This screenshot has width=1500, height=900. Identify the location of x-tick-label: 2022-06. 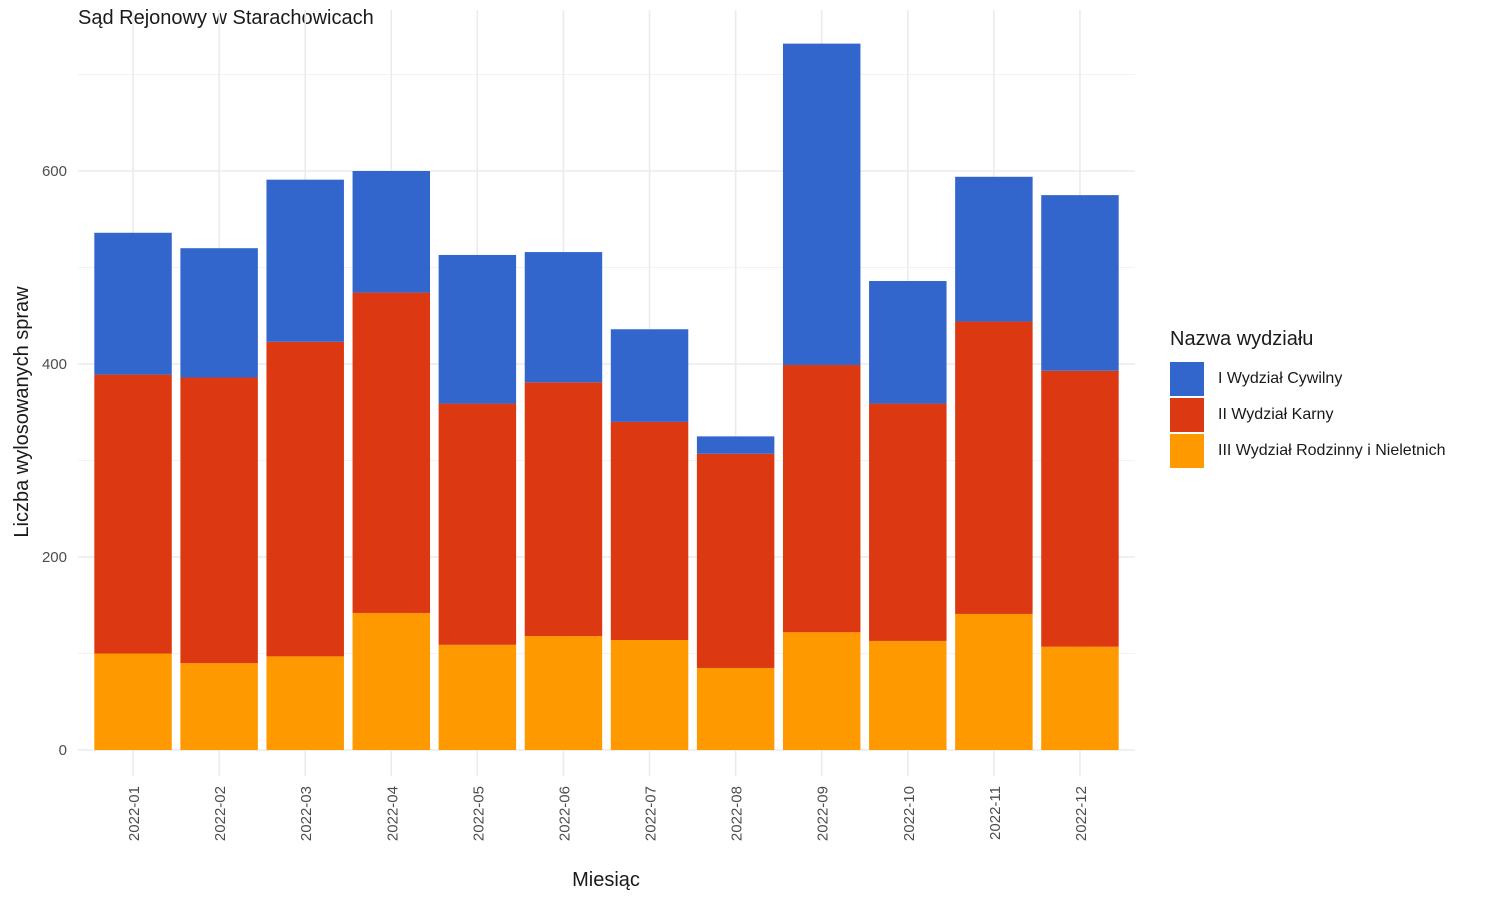
(564, 813).